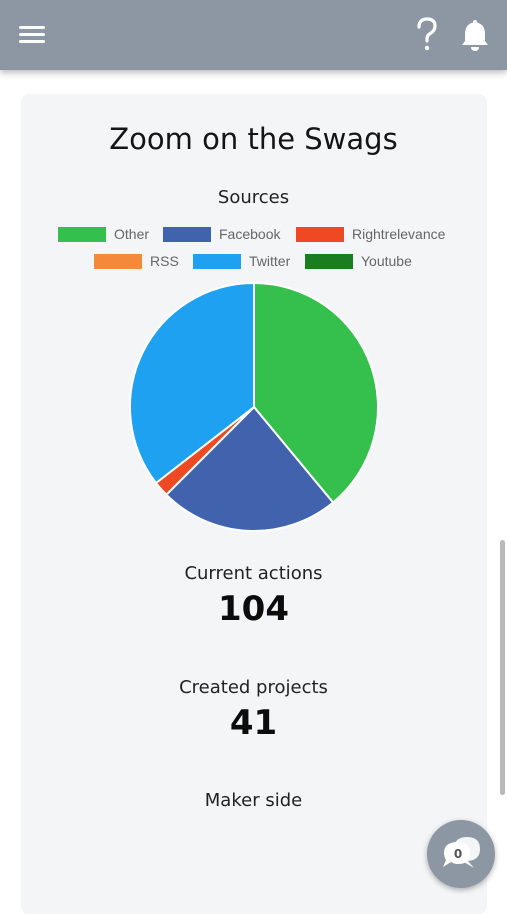 The image size is (507, 914). What do you see at coordinates (253, 35) in the screenshot?
I see `top-app-bar` at bounding box center [253, 35].